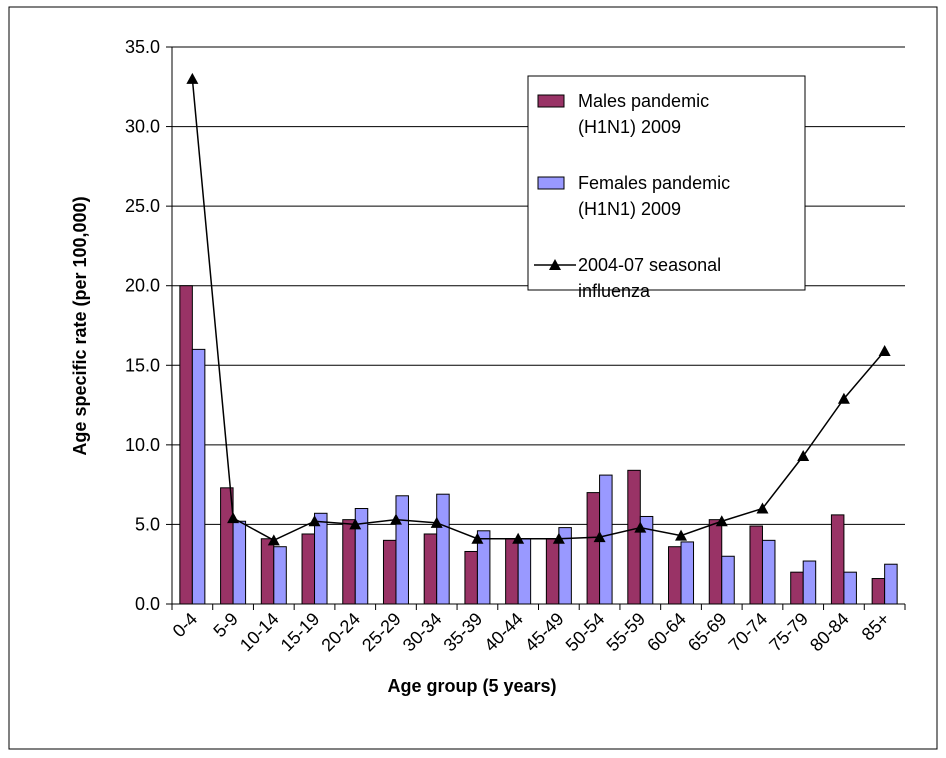 Image resolution: width=946 pixels, height=758 pixels. I want to click on legend-label: Females pandemic (H1N1) 2009, so click(654, 196).